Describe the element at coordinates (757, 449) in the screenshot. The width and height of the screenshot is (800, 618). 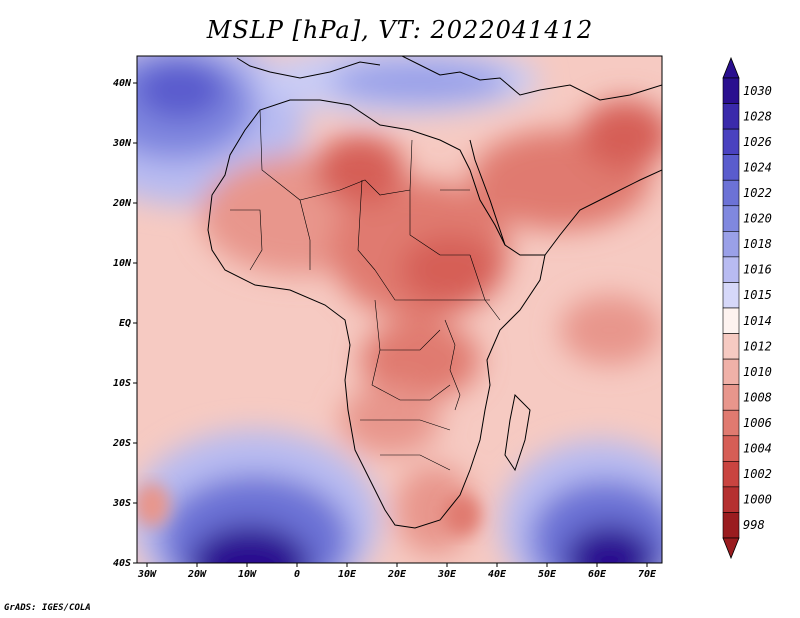
I see `colorbar-label: 1004` at that location.